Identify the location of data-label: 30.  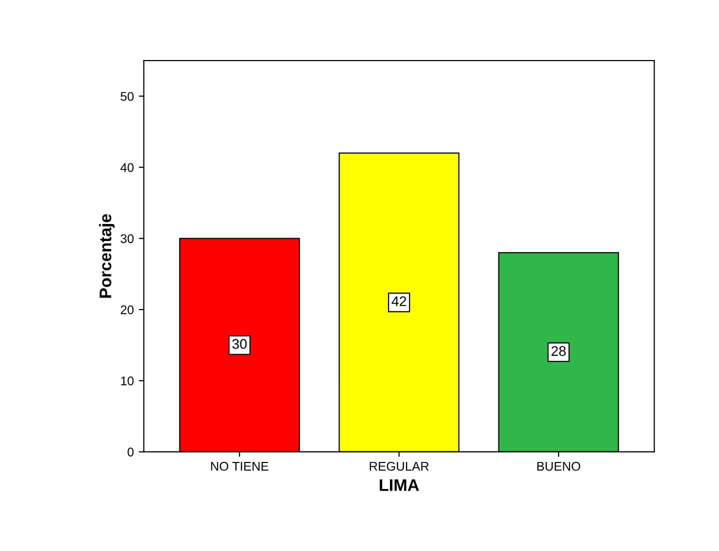
(239, 344).